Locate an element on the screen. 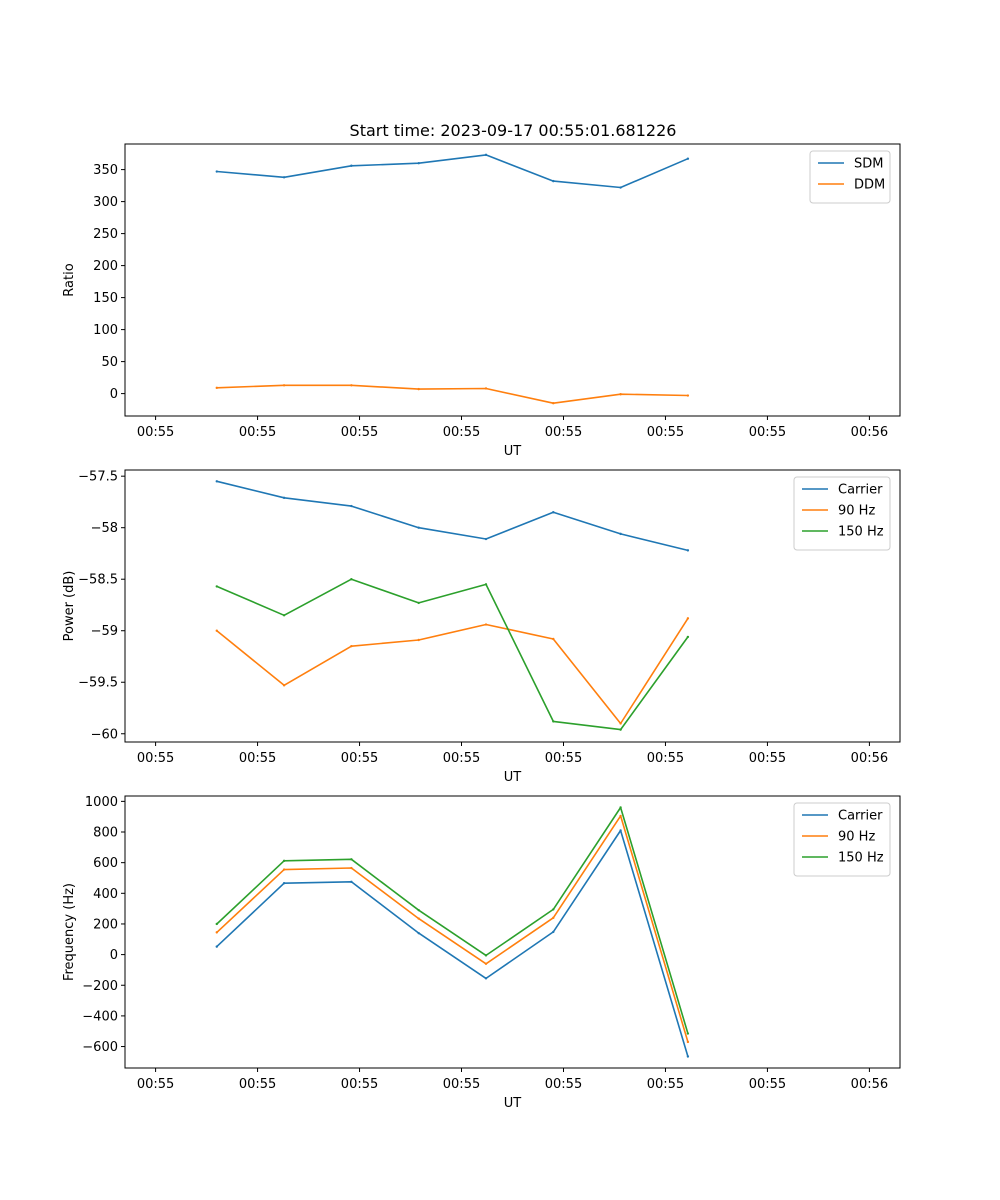 Image resolution: width=1000 pixels, height=1200 pixels. y-axis-label: Ratio is located at coordinates (69, 279).